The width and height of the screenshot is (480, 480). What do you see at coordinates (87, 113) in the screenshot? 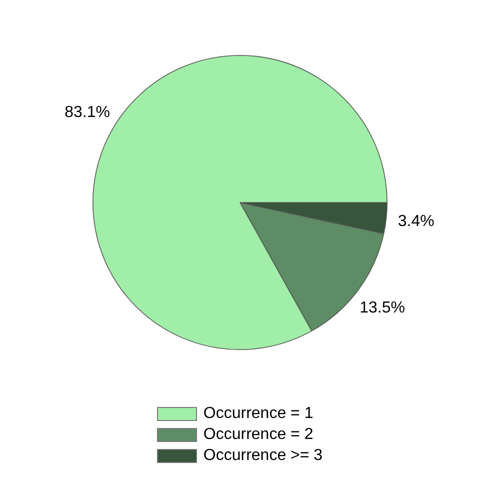
I see `data-label: 83.1%` at bounding box center [87, 113].